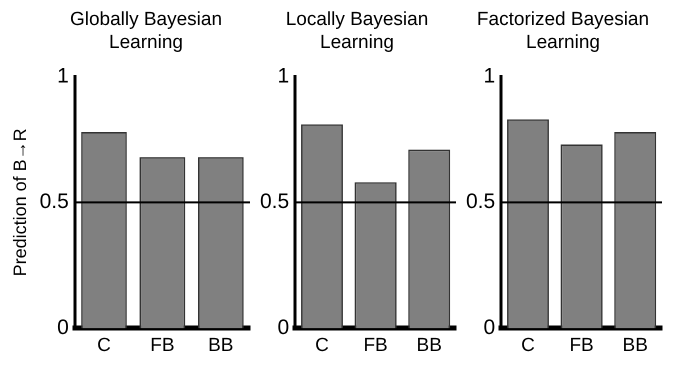 The height and width of the screenshot is (382, 674). I want to click on chart-title: Locally Bayesian Learning, so click(357, 31).